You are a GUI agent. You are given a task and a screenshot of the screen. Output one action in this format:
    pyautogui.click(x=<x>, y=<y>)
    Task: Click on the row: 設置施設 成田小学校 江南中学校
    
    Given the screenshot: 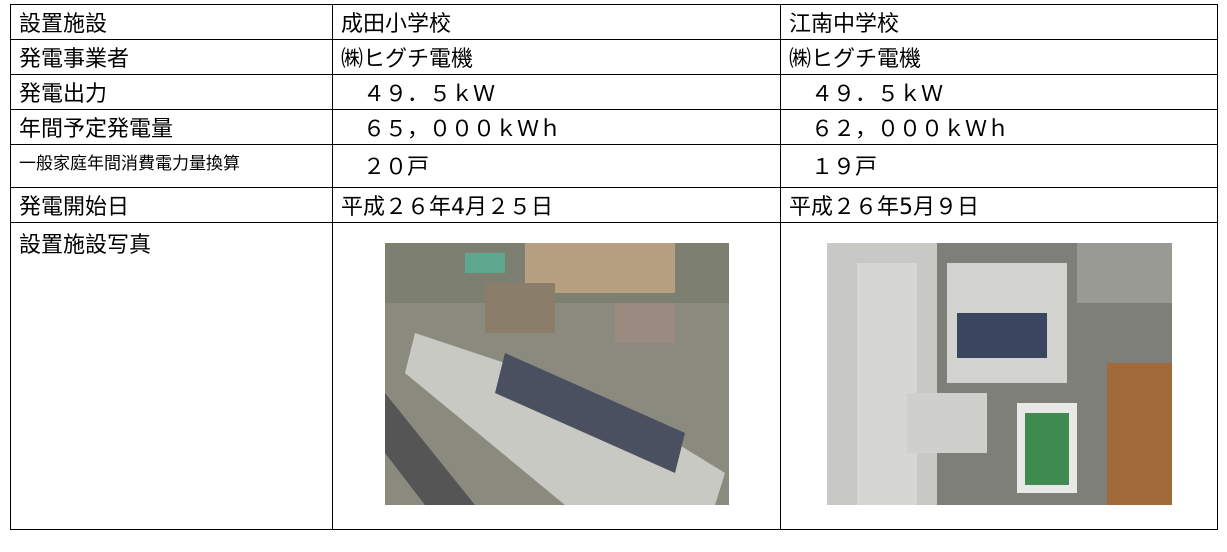 What is the action you would take?
    pyautogui.click(x=614, y=22)
    